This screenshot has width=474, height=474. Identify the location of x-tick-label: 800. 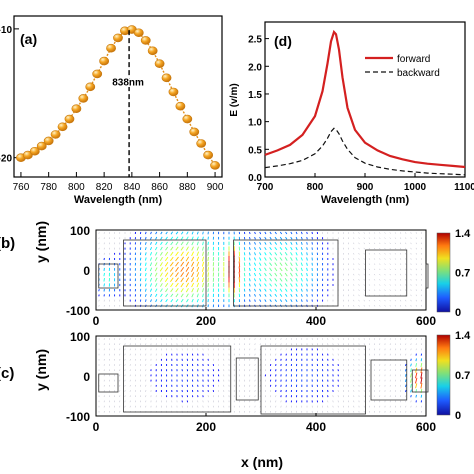
(76, 187).